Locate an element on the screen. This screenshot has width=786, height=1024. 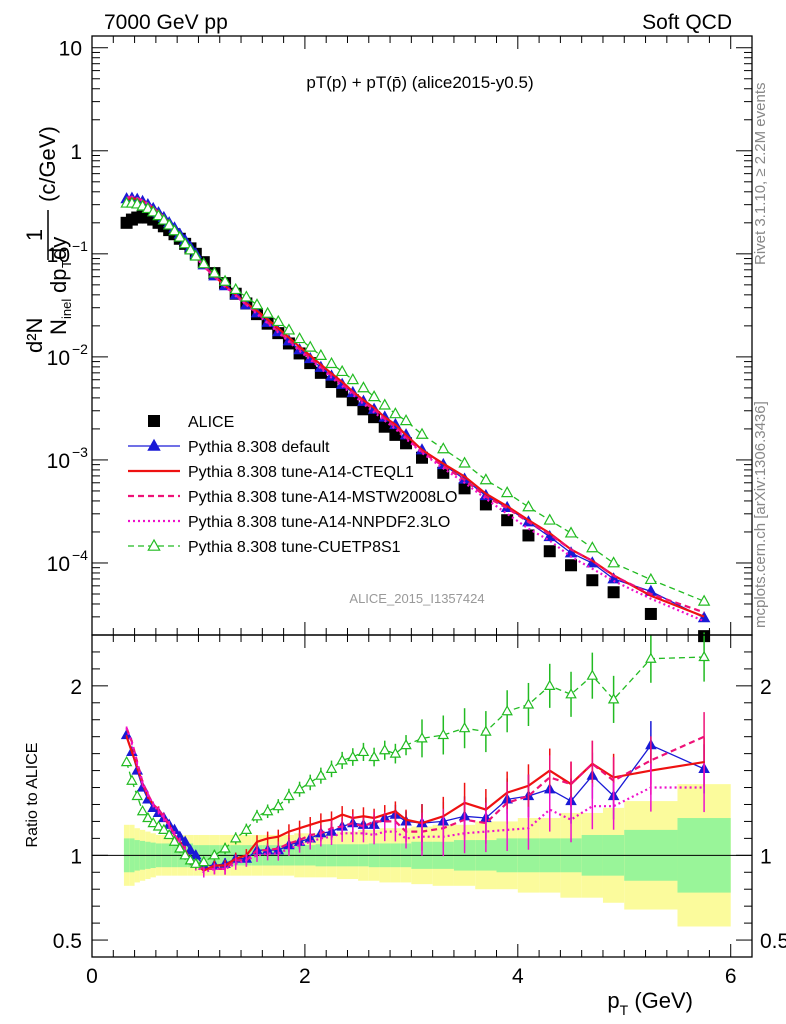
main-ylabel: 1 d²N N inel dp T dy (c/GeV) is located at coordinates (48, 239).